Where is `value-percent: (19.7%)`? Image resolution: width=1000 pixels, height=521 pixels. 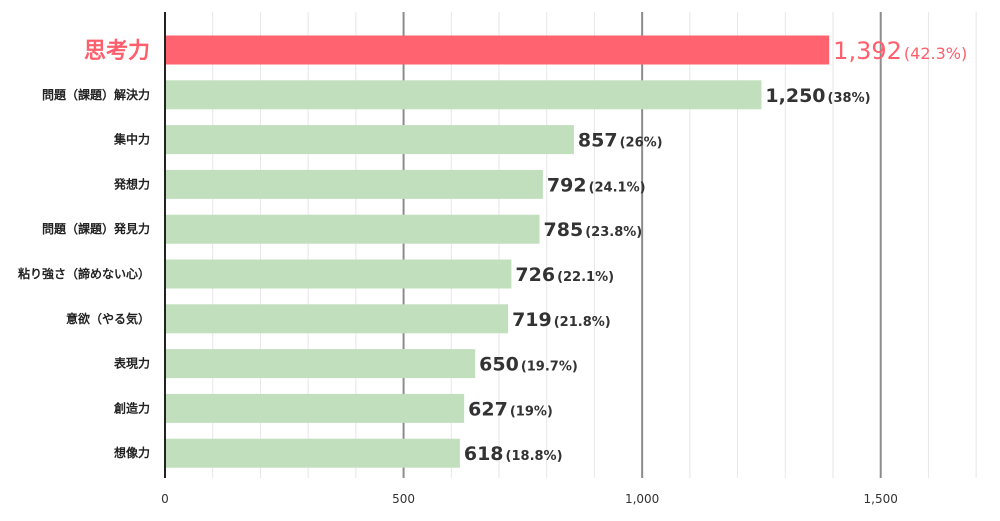
value-percent: (19.7%) is located at coordinates (549, 367).